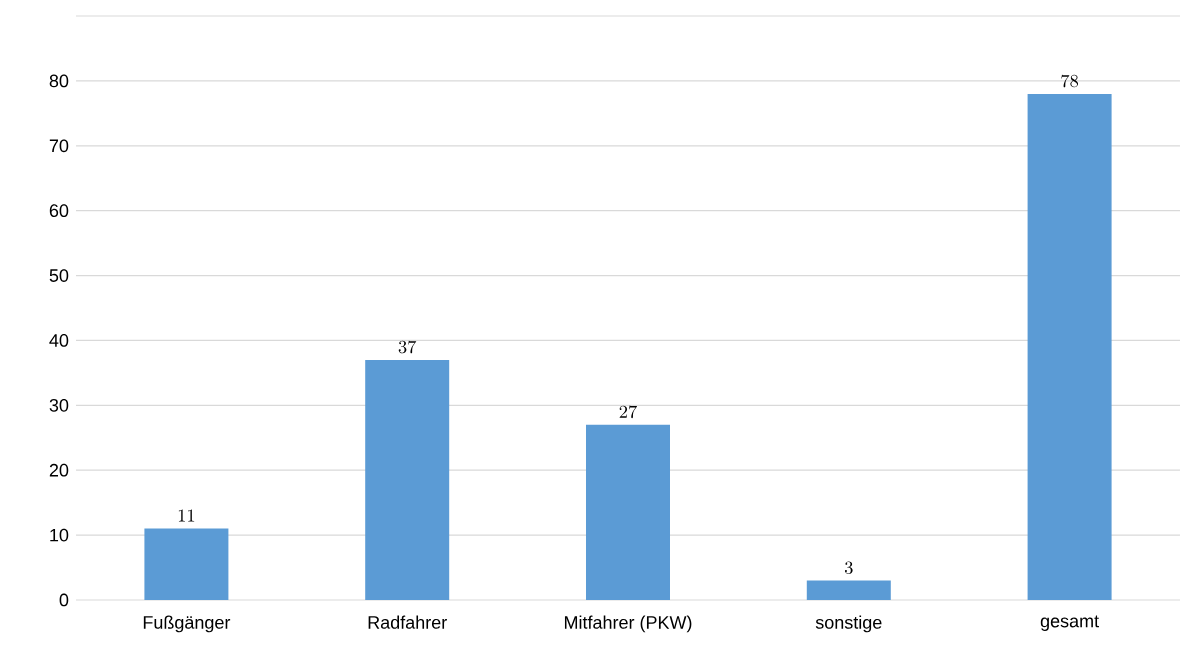 The height and width of the screenshot is (648, 1190). What do you see at coordinates (59, 275) in the screenshot?
I see `y-tick-label: 50` at bounding box center [59, 275].